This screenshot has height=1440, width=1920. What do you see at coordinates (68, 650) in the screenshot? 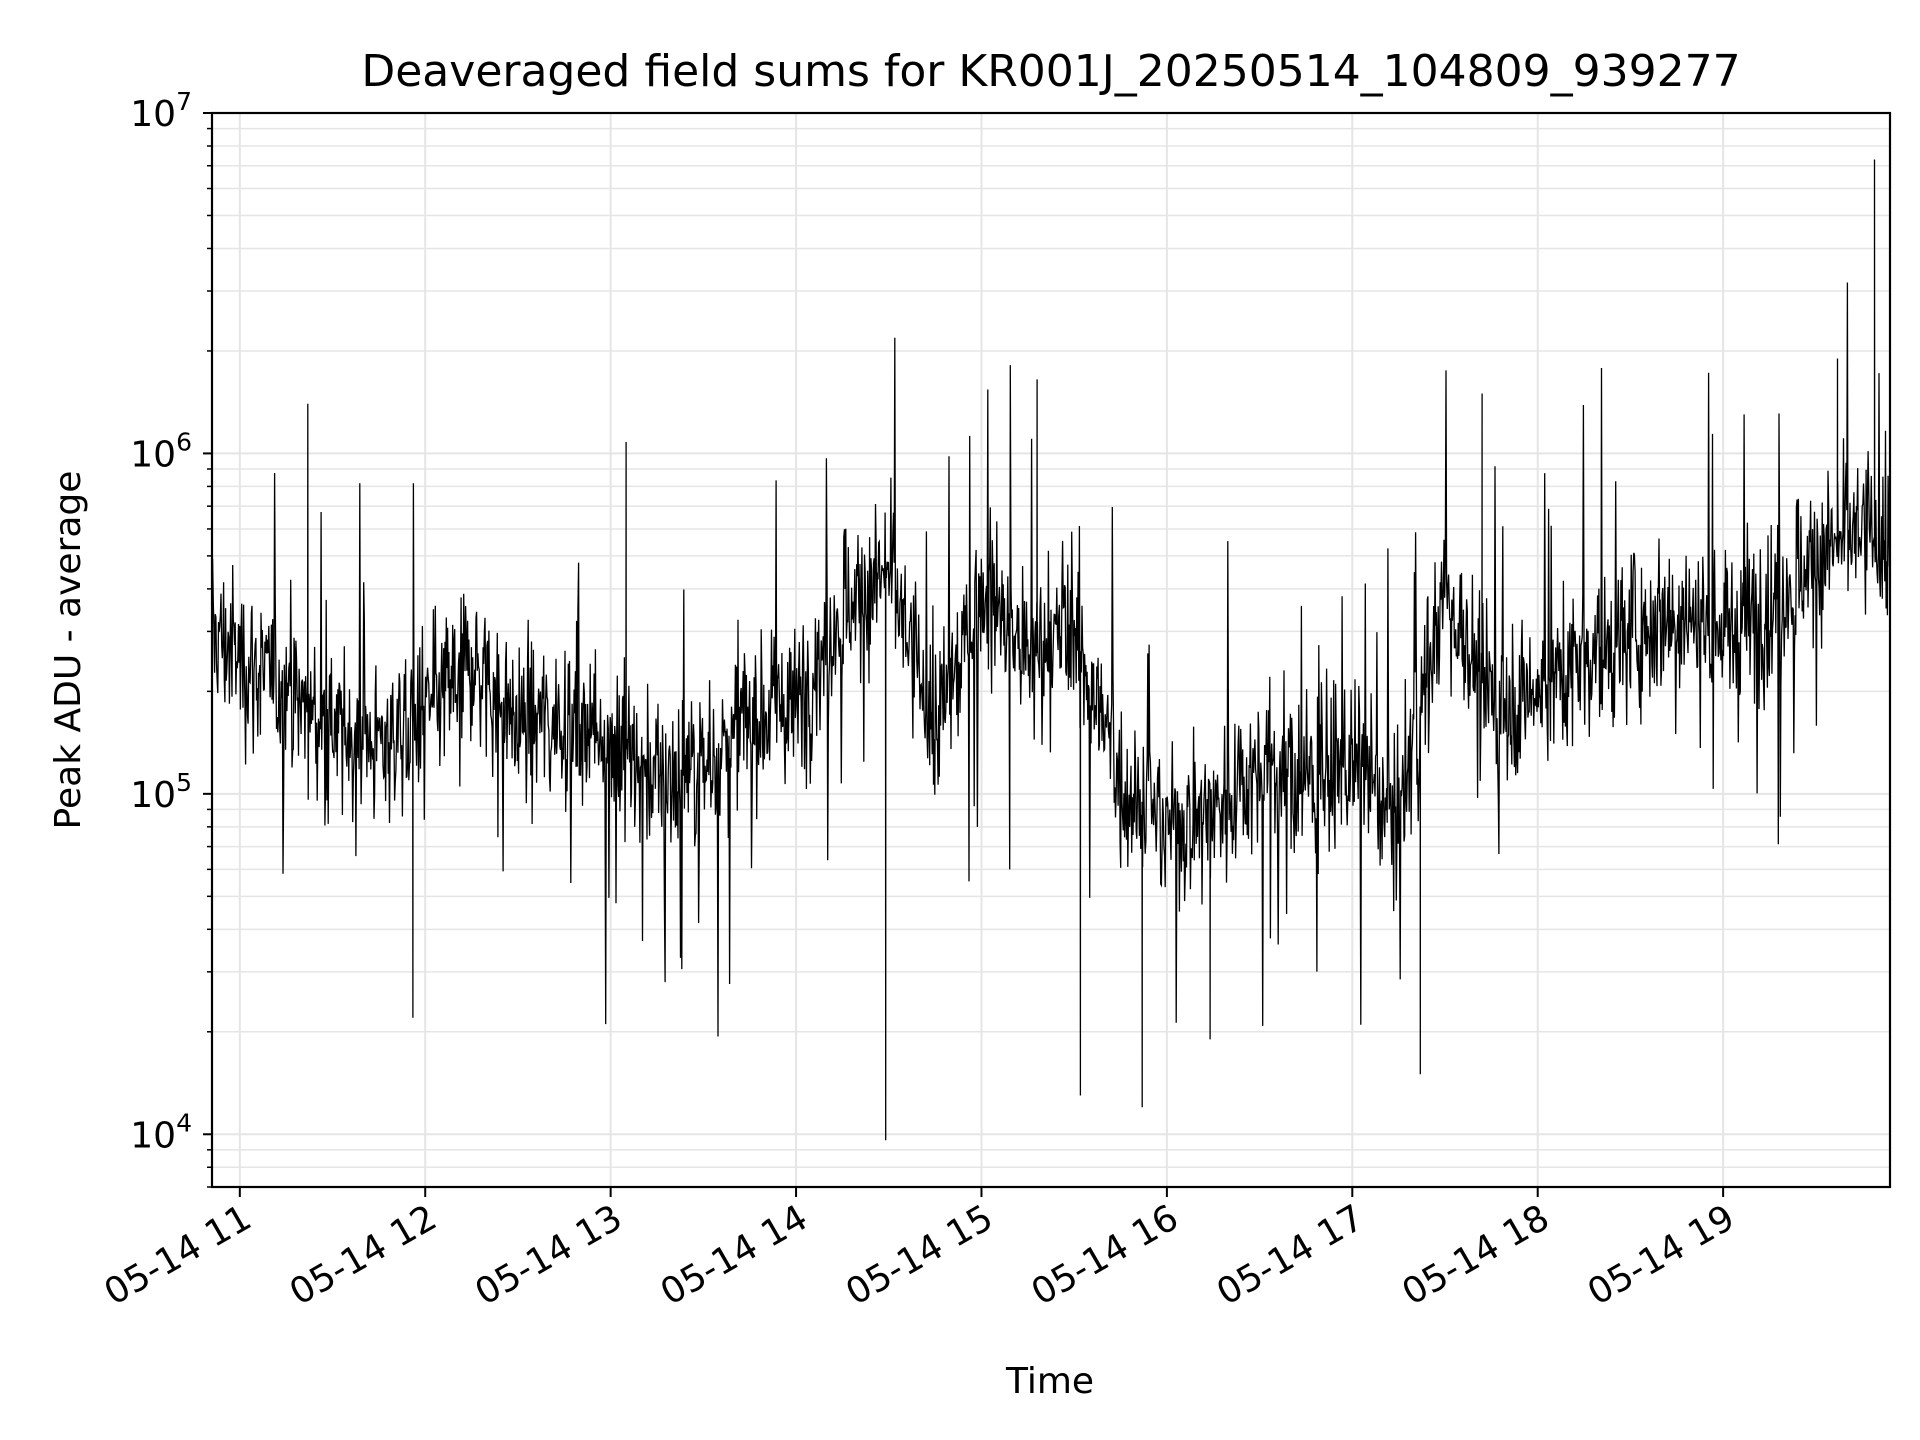
I see `y-axis-label: Peak ADU - average` at bounding box center [68, 650].